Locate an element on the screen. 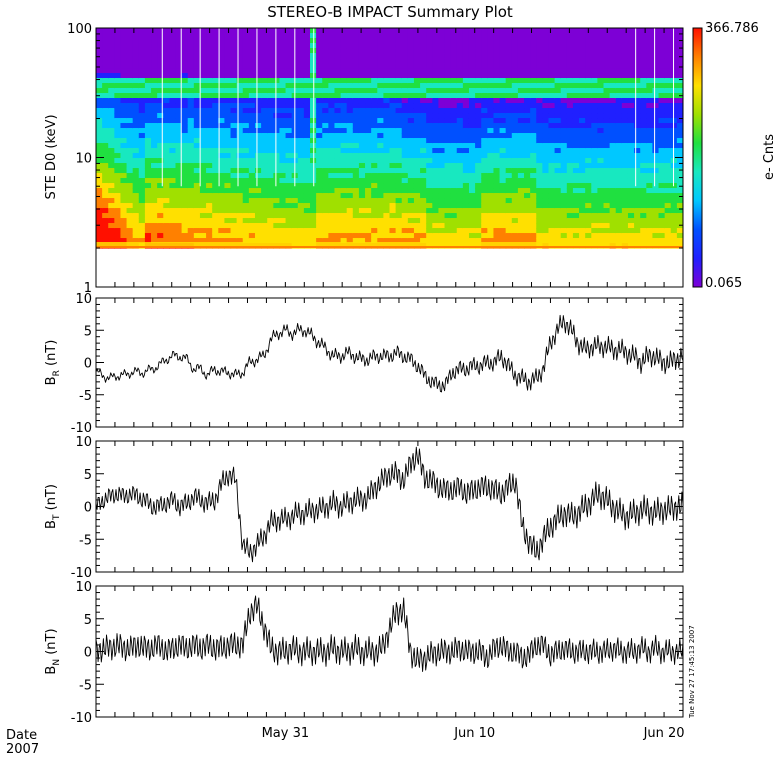  y-tick-label: 5 is located at coordinates (88, 475).